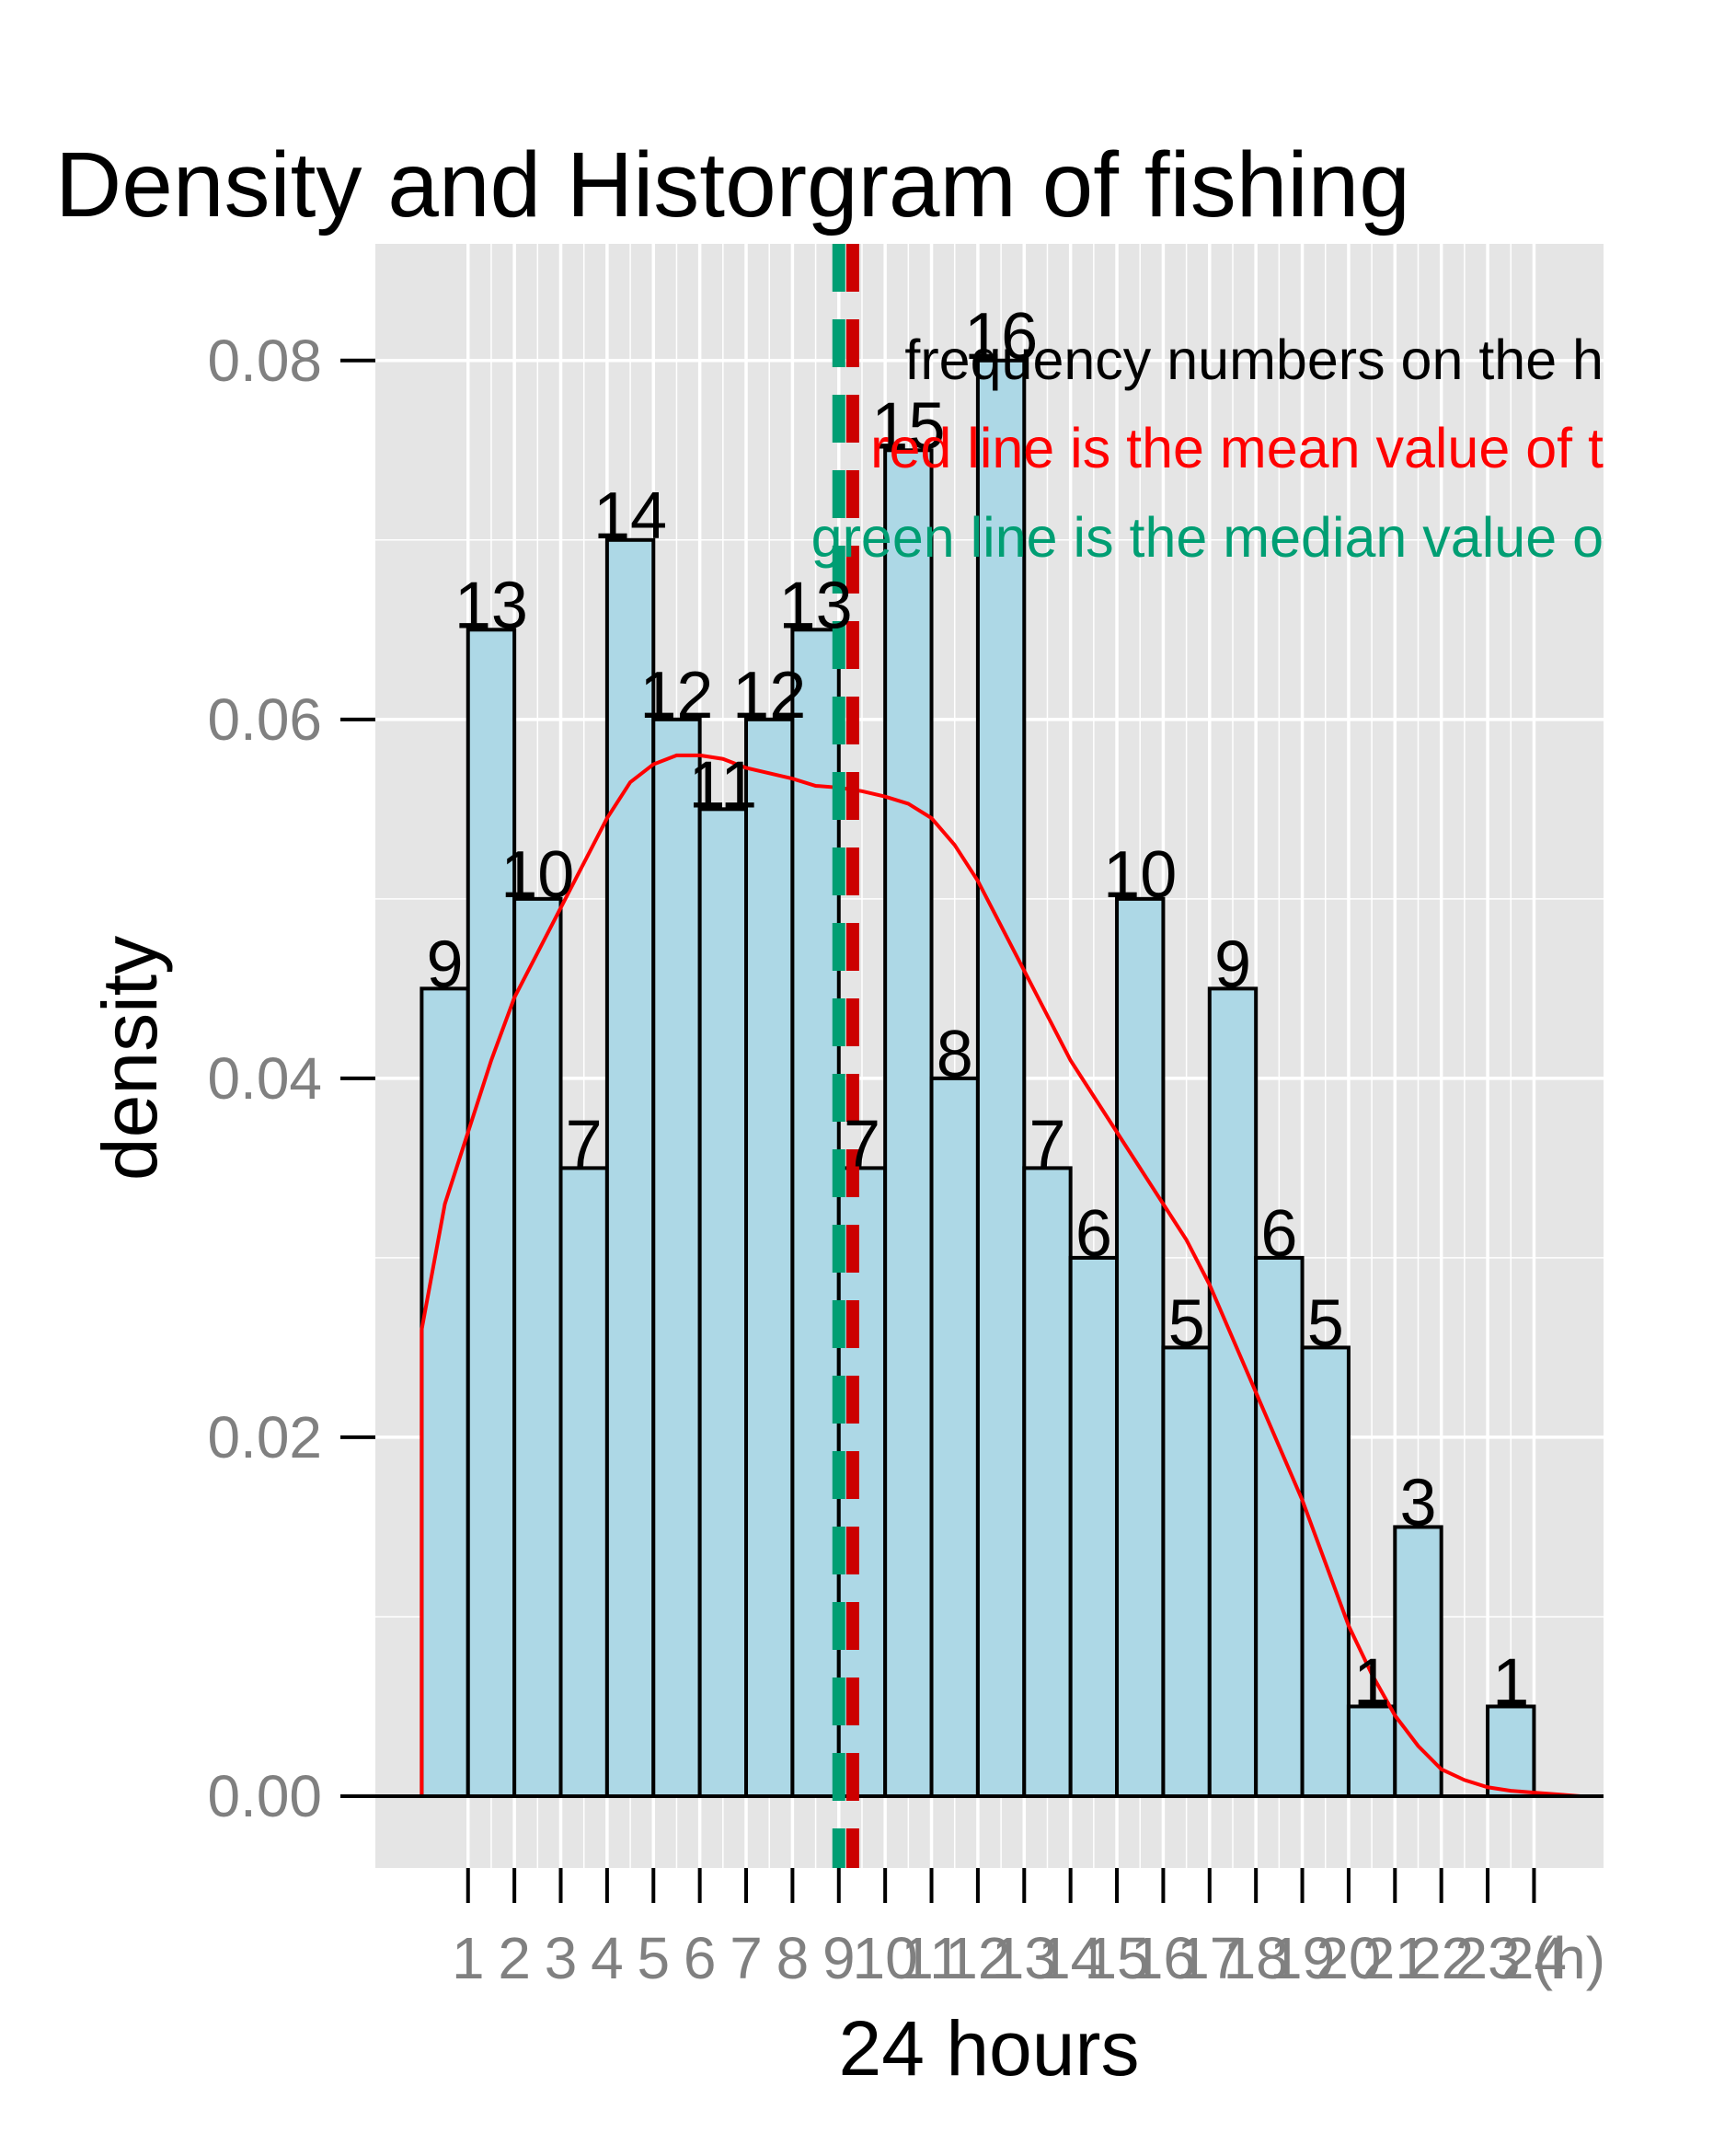 This screenshot has height=2156, width=1713. I want to click on x-tick-label: 8, so click(793, 1958).